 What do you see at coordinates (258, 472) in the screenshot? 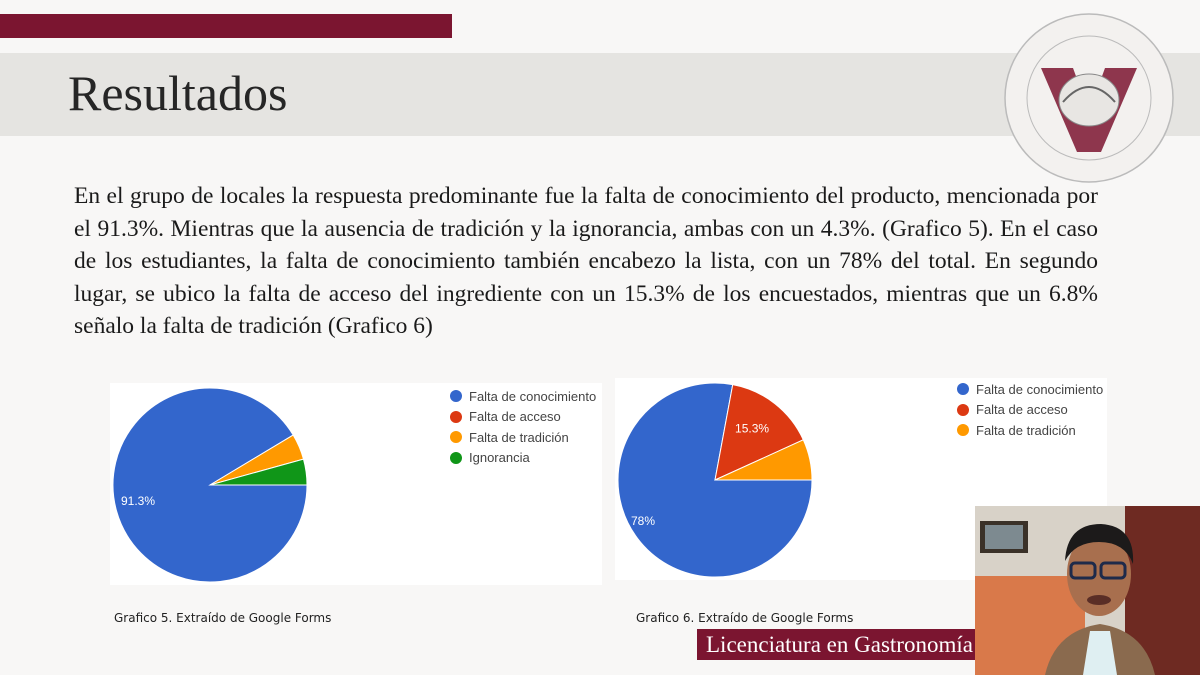
I see `pie-slice-ignorancia` at bounding box center [258, 472].